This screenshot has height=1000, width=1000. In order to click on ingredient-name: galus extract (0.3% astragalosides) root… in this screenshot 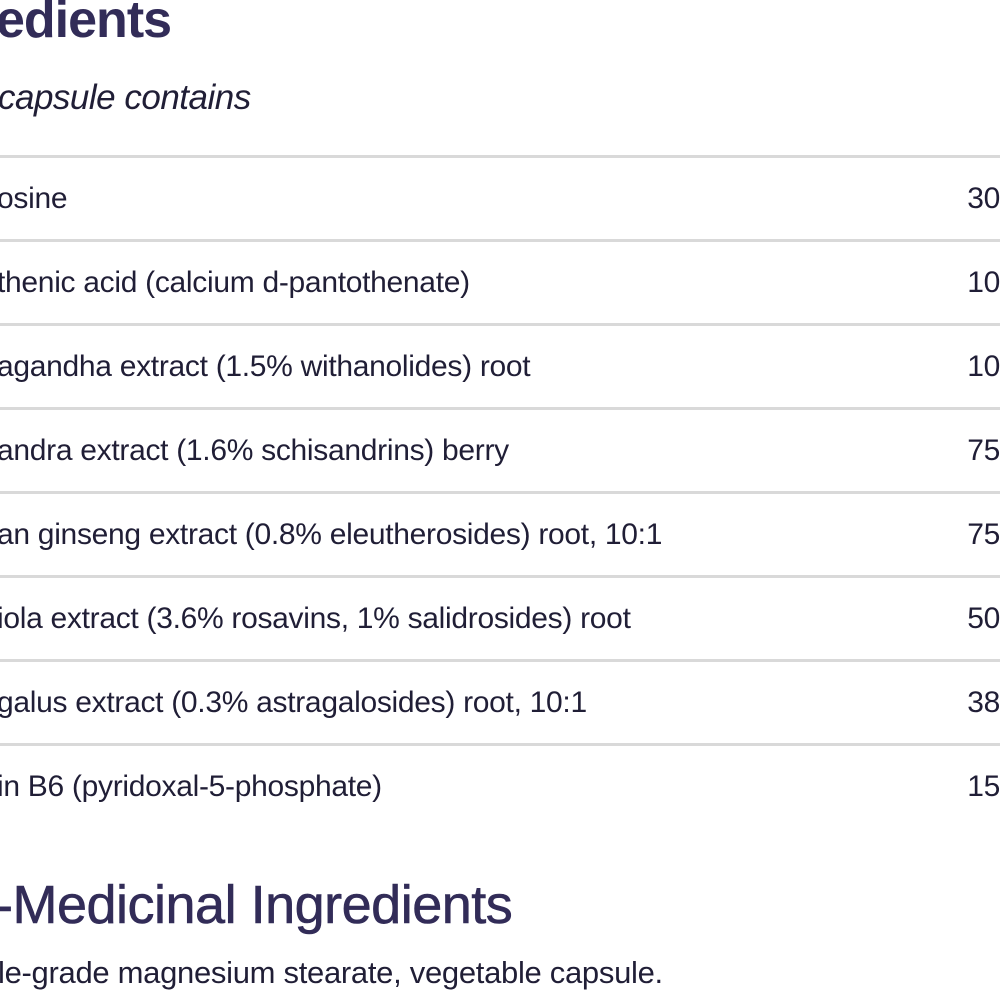, I will do `click(293, 702)`.